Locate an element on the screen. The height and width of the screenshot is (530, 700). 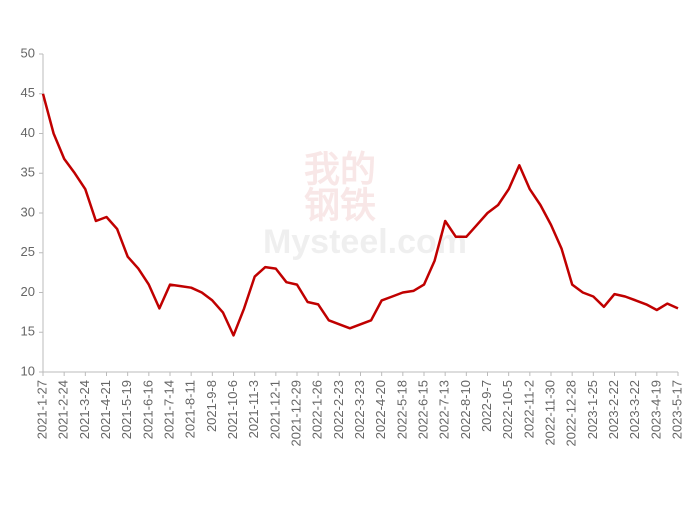
x-tick-label: 2023-4-19 is located at coordinates (655, 409).